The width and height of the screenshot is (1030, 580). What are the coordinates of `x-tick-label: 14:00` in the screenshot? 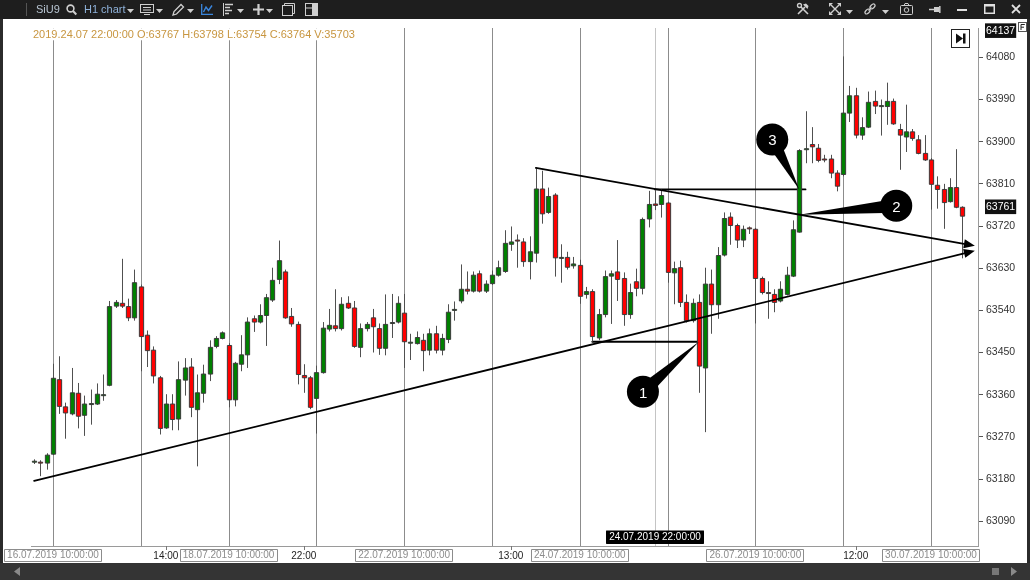 It's located at (166, 555).